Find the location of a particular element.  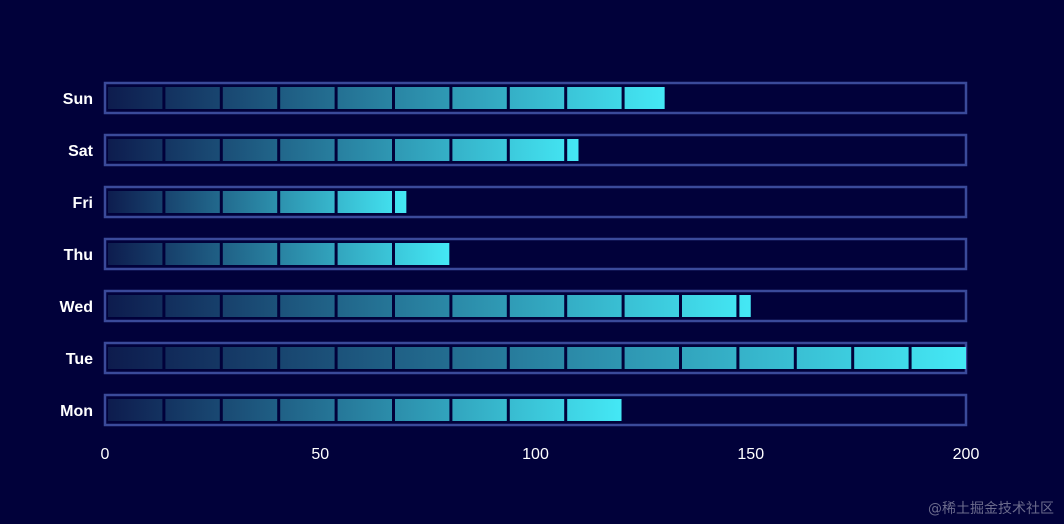

watermark: @稀土掘金技术社区 is located at coordinates (991, 509).